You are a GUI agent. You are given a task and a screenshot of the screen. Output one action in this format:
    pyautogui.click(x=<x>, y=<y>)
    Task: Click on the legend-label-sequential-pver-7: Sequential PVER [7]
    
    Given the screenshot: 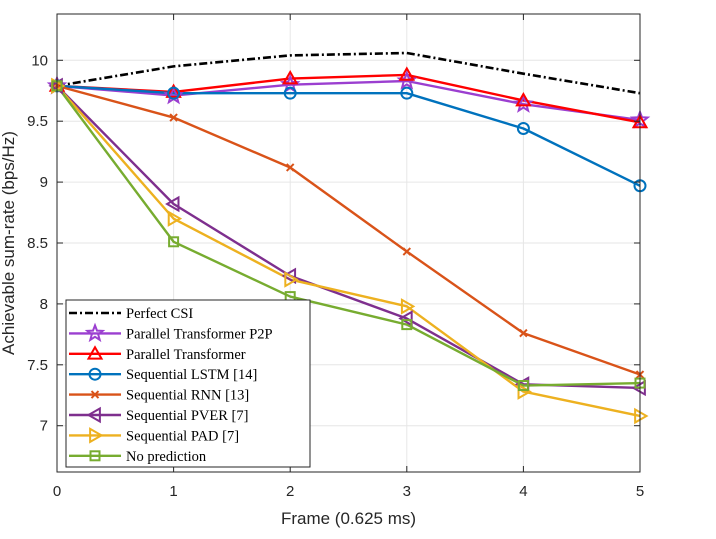 What is the action you would take?
    pyautogui.click(x=187, y=416)
    